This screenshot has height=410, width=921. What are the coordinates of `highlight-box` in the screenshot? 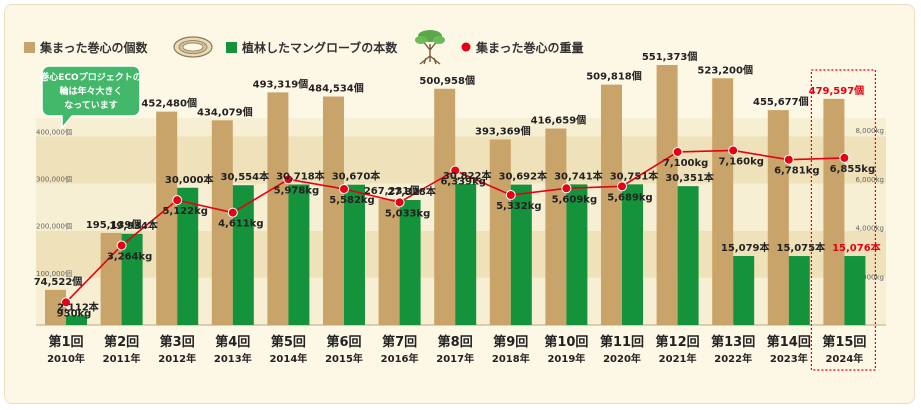 It's located at (843, 220).